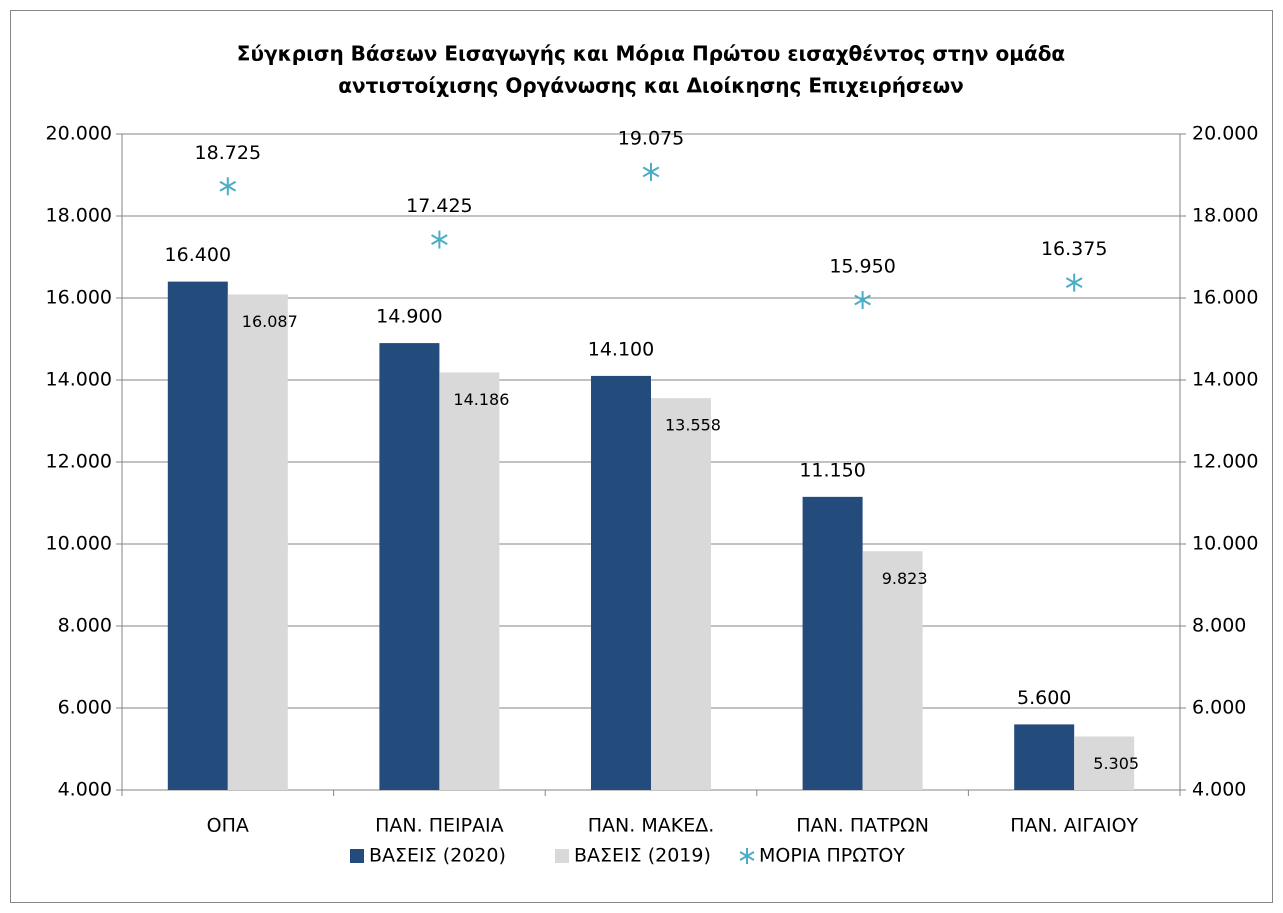 The width and height of the screenshot is (1283, 913). Describe the element at coordinates (642, 856) in the screenshot. I see `legend-label: ΒΑΣΕΙΣ (2019)` at that location.